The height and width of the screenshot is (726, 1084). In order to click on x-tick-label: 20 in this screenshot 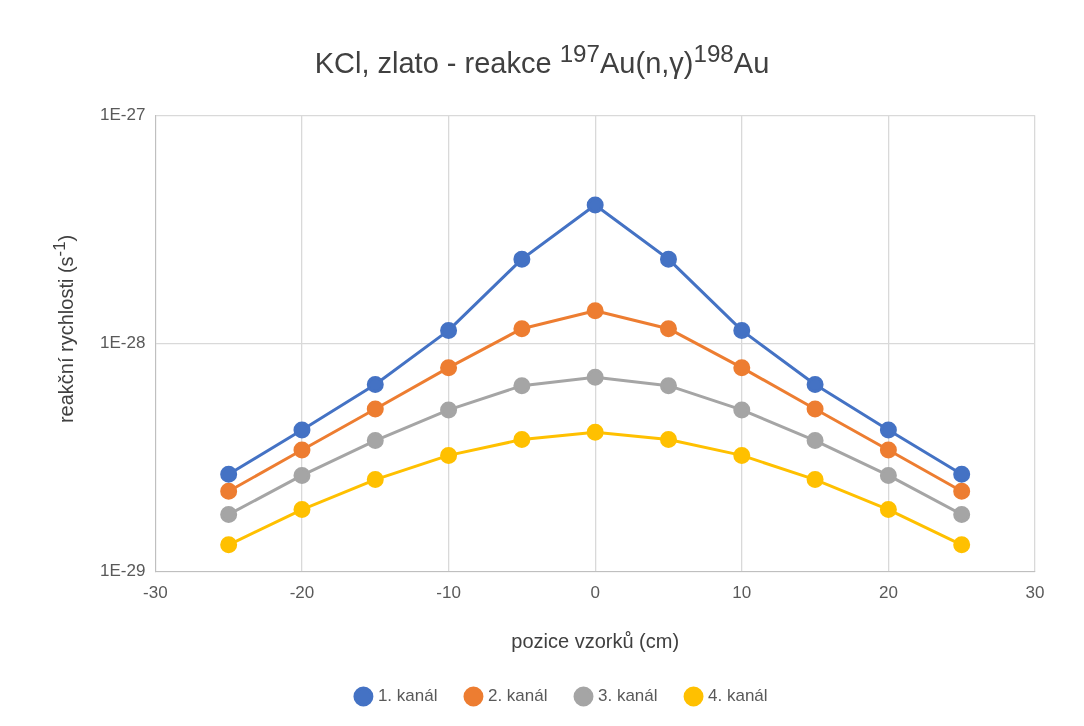, I will do `click(888, 593)`.